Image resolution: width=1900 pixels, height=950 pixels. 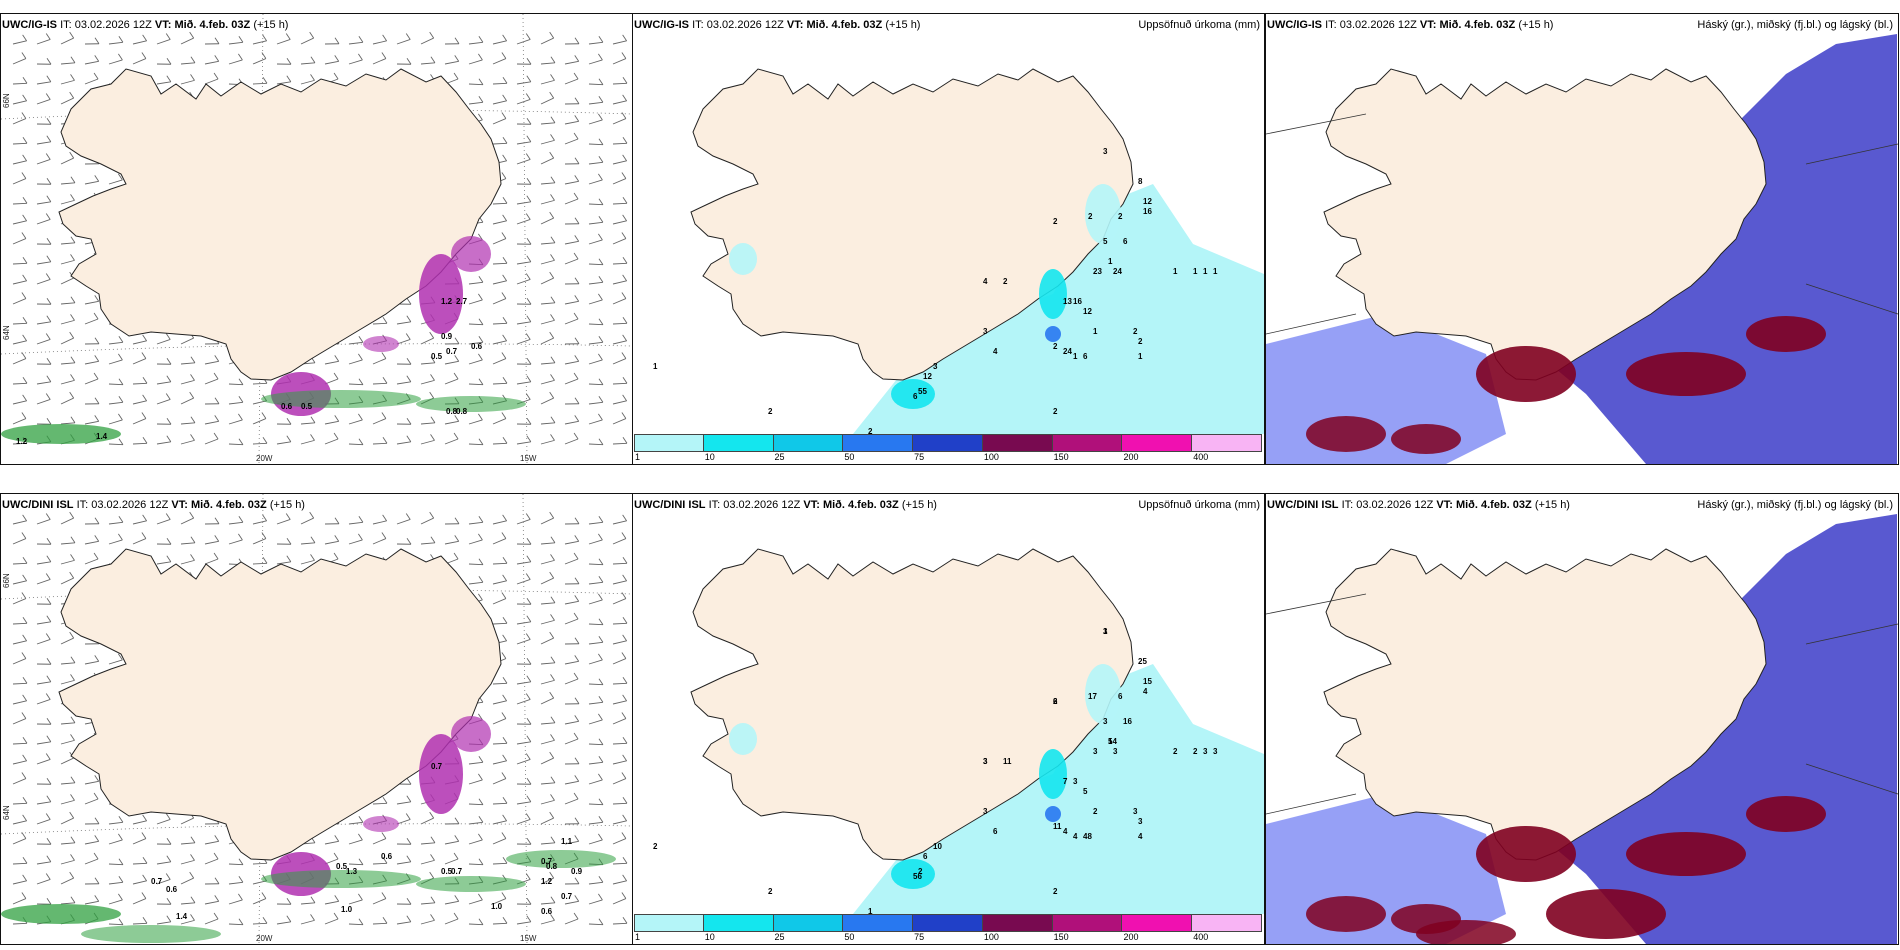 I want to click on precip-value-label: 0.6, so click(x=172, y=889).